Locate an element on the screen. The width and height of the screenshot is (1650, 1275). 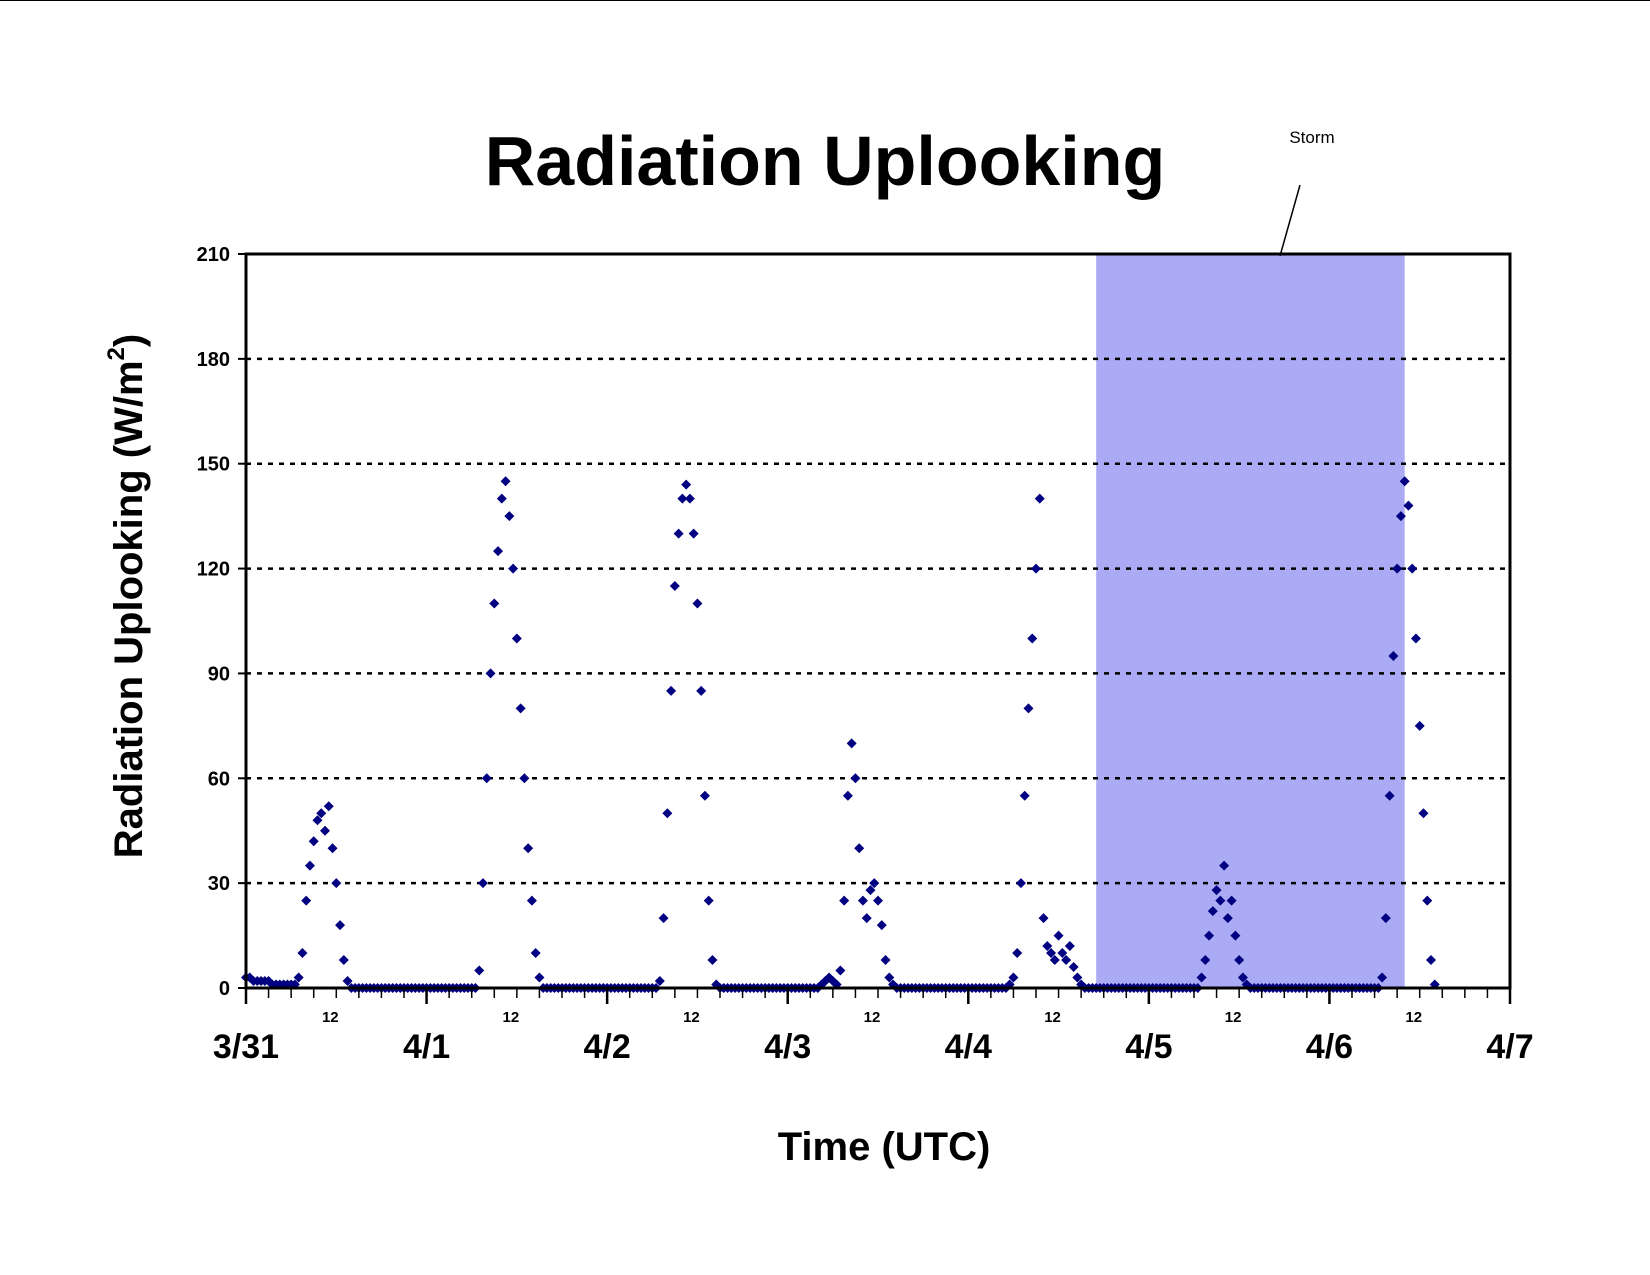
top-border is located at coordinates (825, 0).